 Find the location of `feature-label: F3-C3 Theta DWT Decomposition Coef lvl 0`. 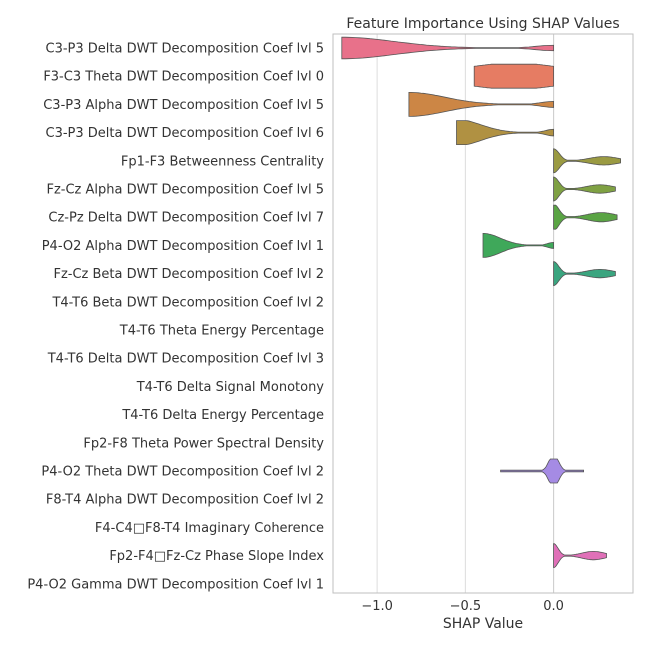

feature-label: F3-C3 Theta DWT Decomposition Coef lvl 0 is located at coordinates (183, 77).